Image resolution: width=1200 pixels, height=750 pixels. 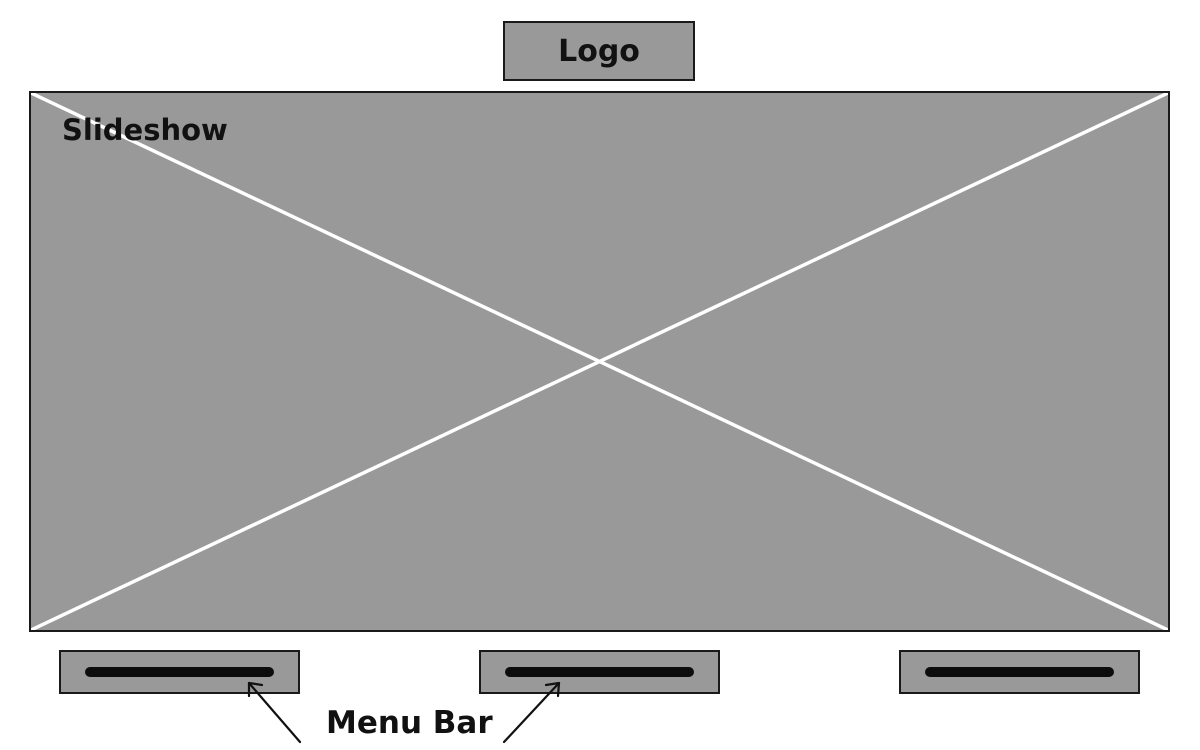 I want to click on slideshow-label: Slideshow, so click(x=145, y=130).